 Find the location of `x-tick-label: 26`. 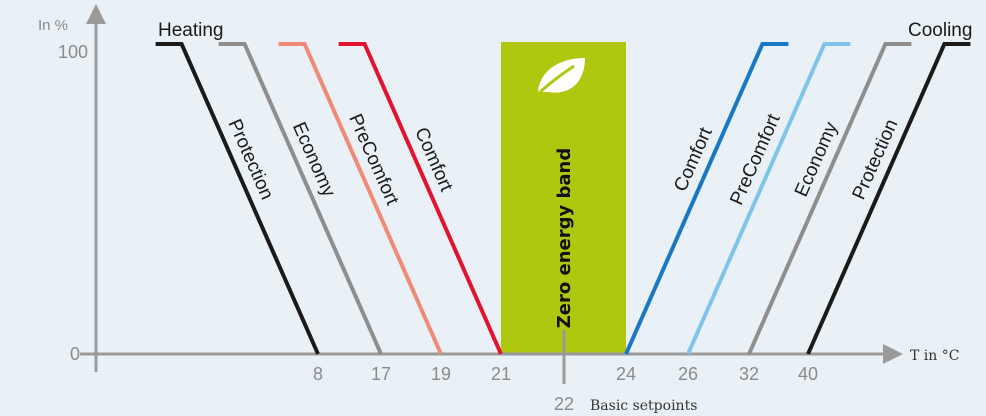

x-tick-label: 26 is located at coordinates (688, 374).